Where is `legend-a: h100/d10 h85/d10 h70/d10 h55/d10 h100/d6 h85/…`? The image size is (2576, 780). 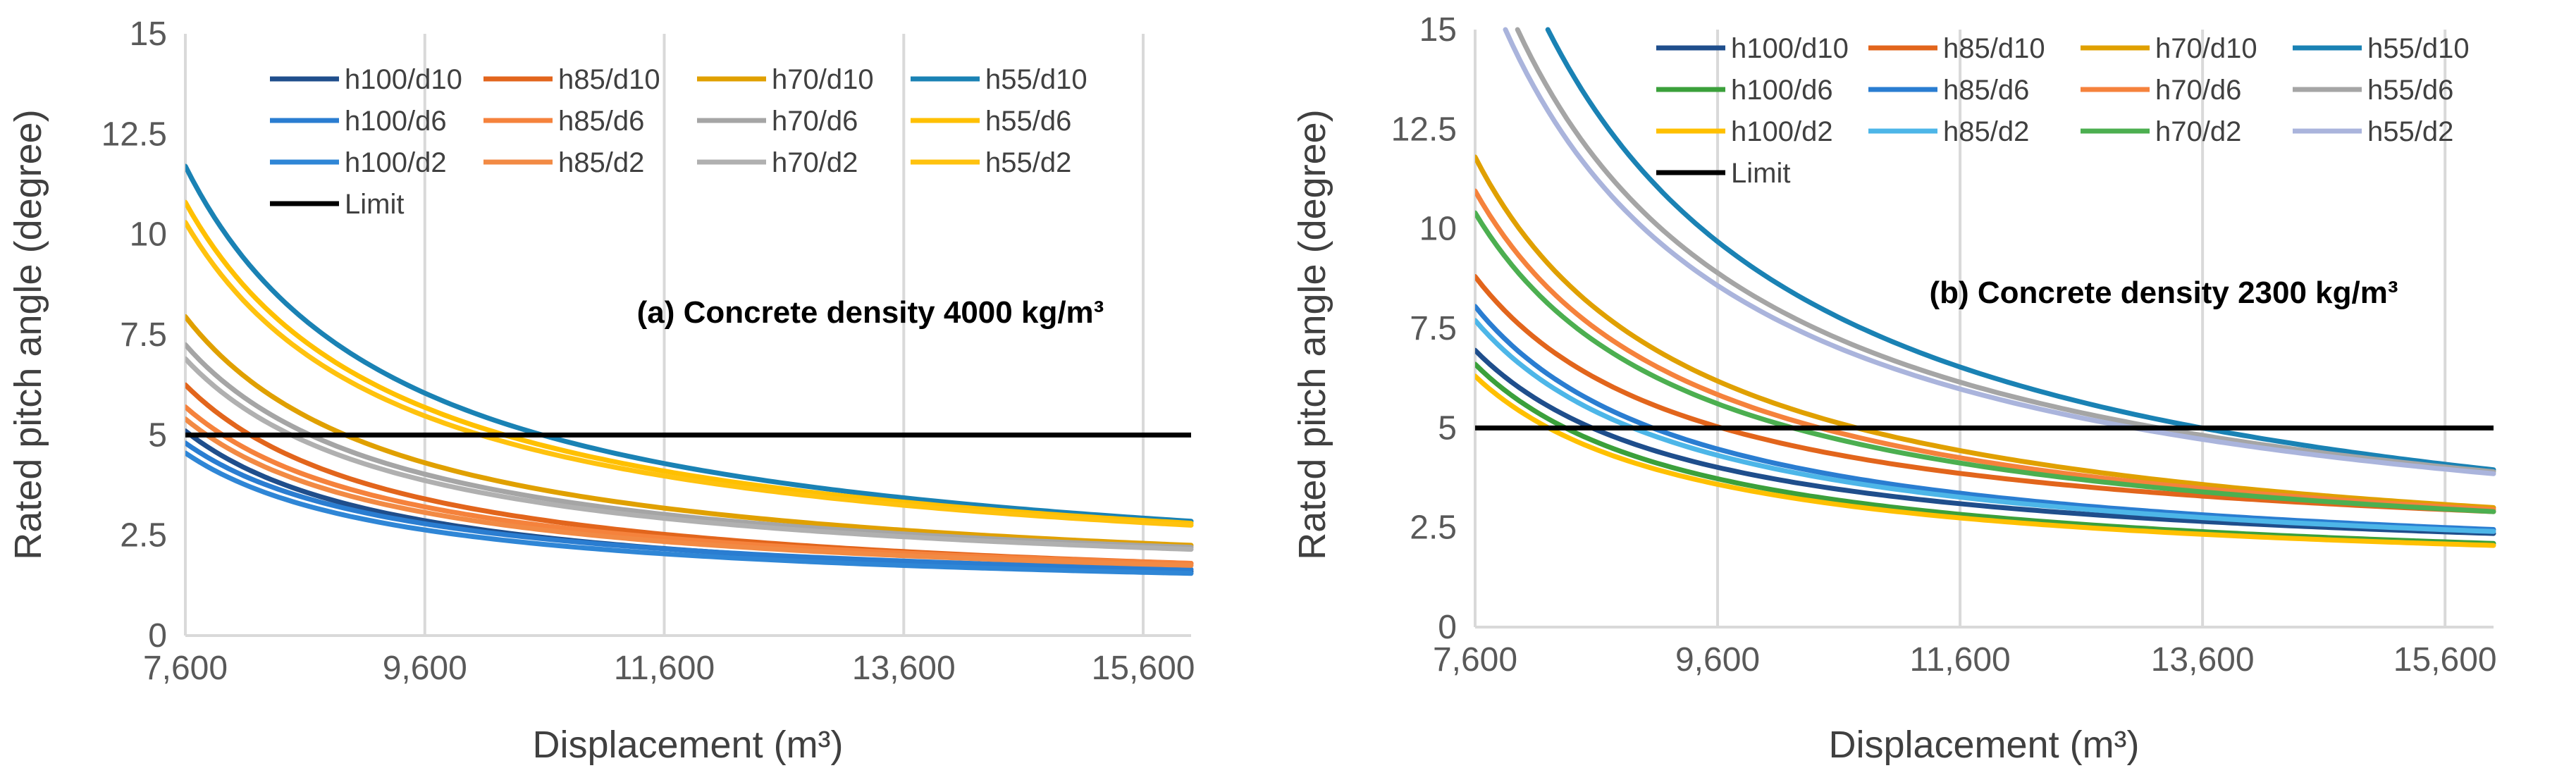
legend-a: h100/d10 h85/d10 h70/d10 h55/d10 h100/d6 h85/… is located at coordinates (678, 142).